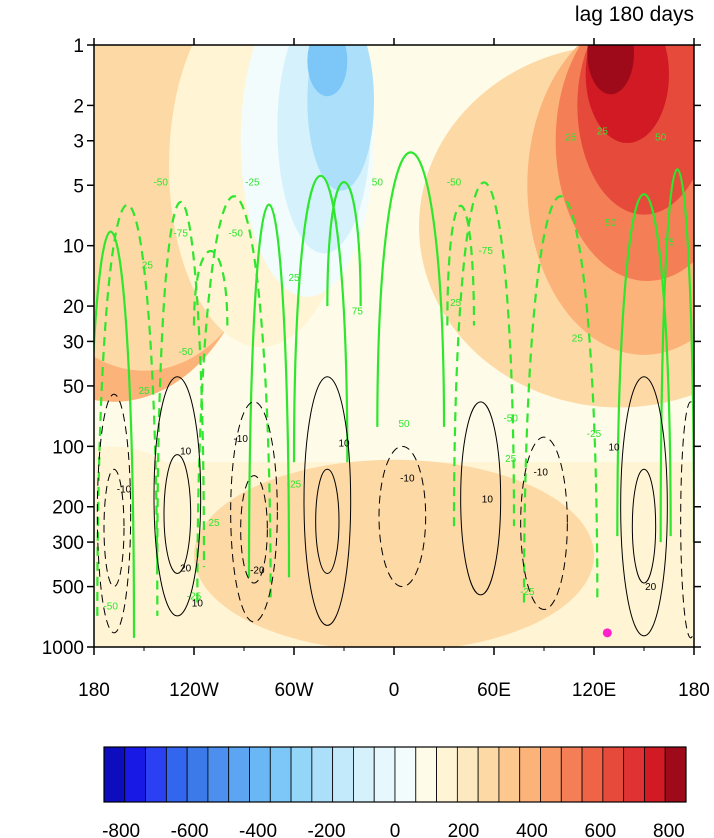  I want to click on colorbar: -800 -600 -400 -200 0 200 400 600 800, so click(394, 792).